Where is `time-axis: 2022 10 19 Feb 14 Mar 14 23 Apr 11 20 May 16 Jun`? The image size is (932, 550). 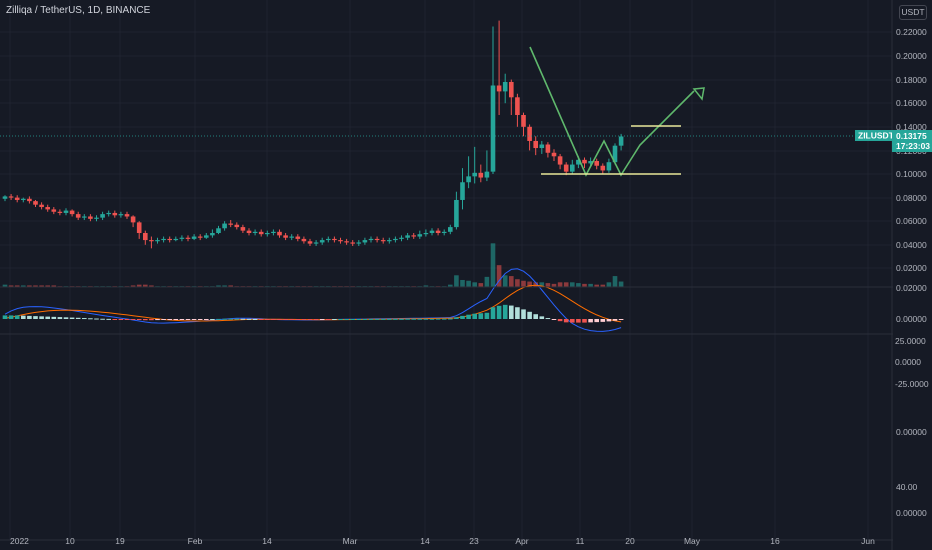 time-axis: 2022 10 19 Feb 14 Mar 14 23 Apr 11 20 May 16 Jun is located at coordinates (442, 541).